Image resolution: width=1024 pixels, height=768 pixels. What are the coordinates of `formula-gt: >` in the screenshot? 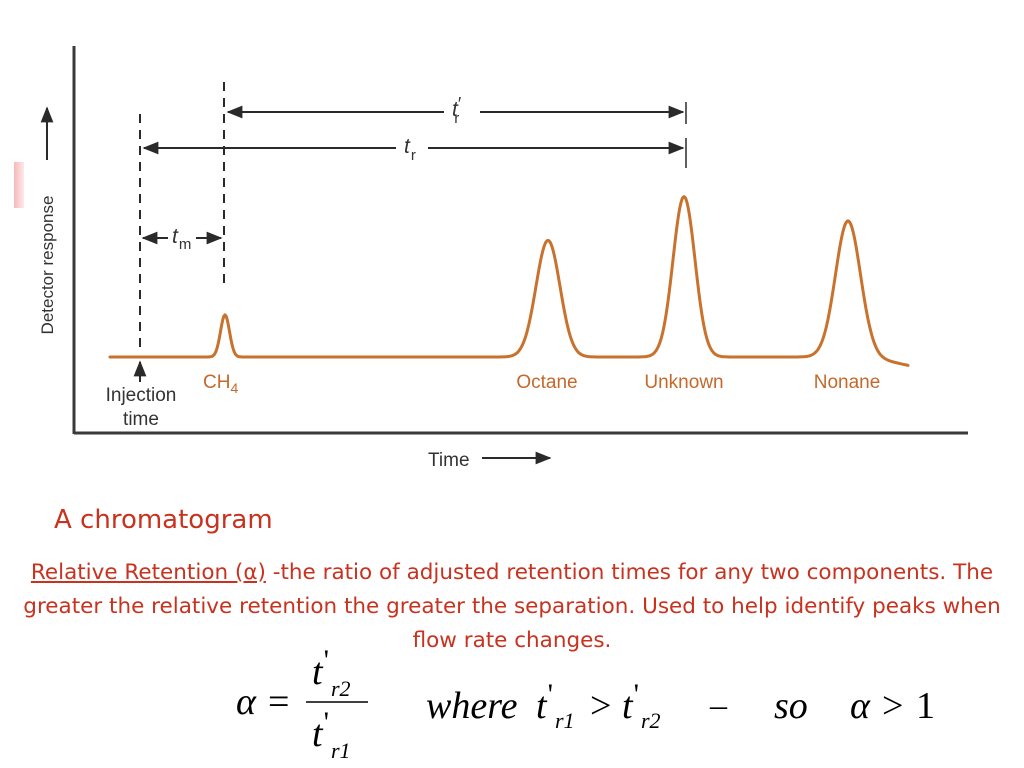 It's located at (600, 706).